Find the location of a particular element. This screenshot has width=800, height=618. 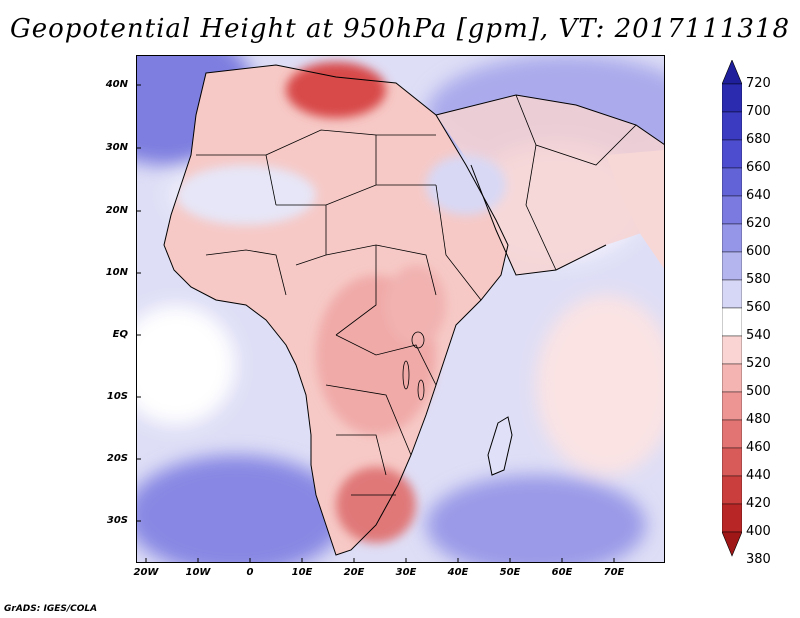

lat-label-40n: 40N is located at coordinates (116, 84).